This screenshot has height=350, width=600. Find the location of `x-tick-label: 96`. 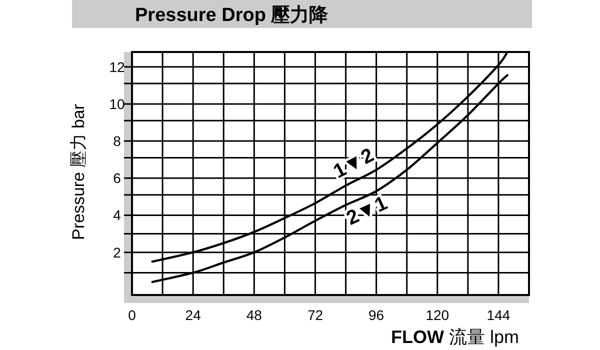

x-tick-label: 96 is located at coordinates (376, 315).